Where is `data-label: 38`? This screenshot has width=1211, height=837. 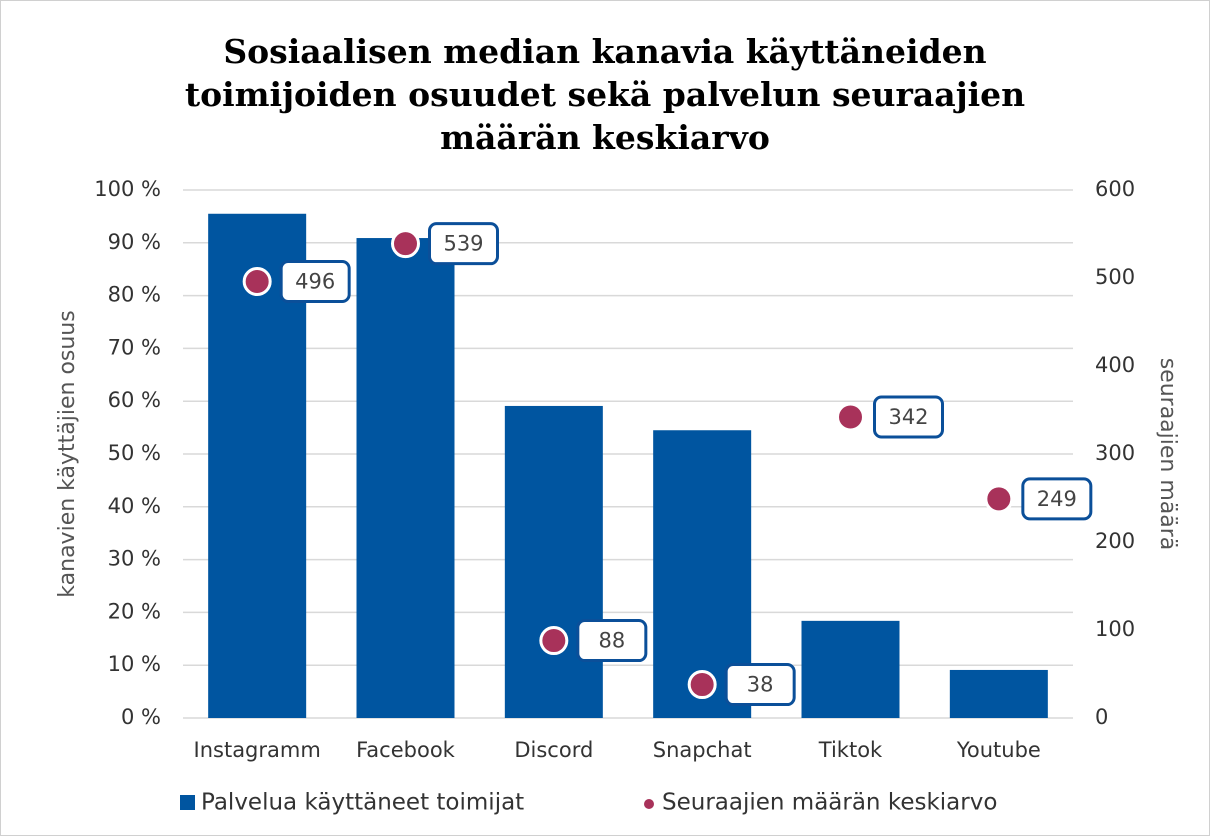 data-label: 38 is located at coordinates (760, 685).